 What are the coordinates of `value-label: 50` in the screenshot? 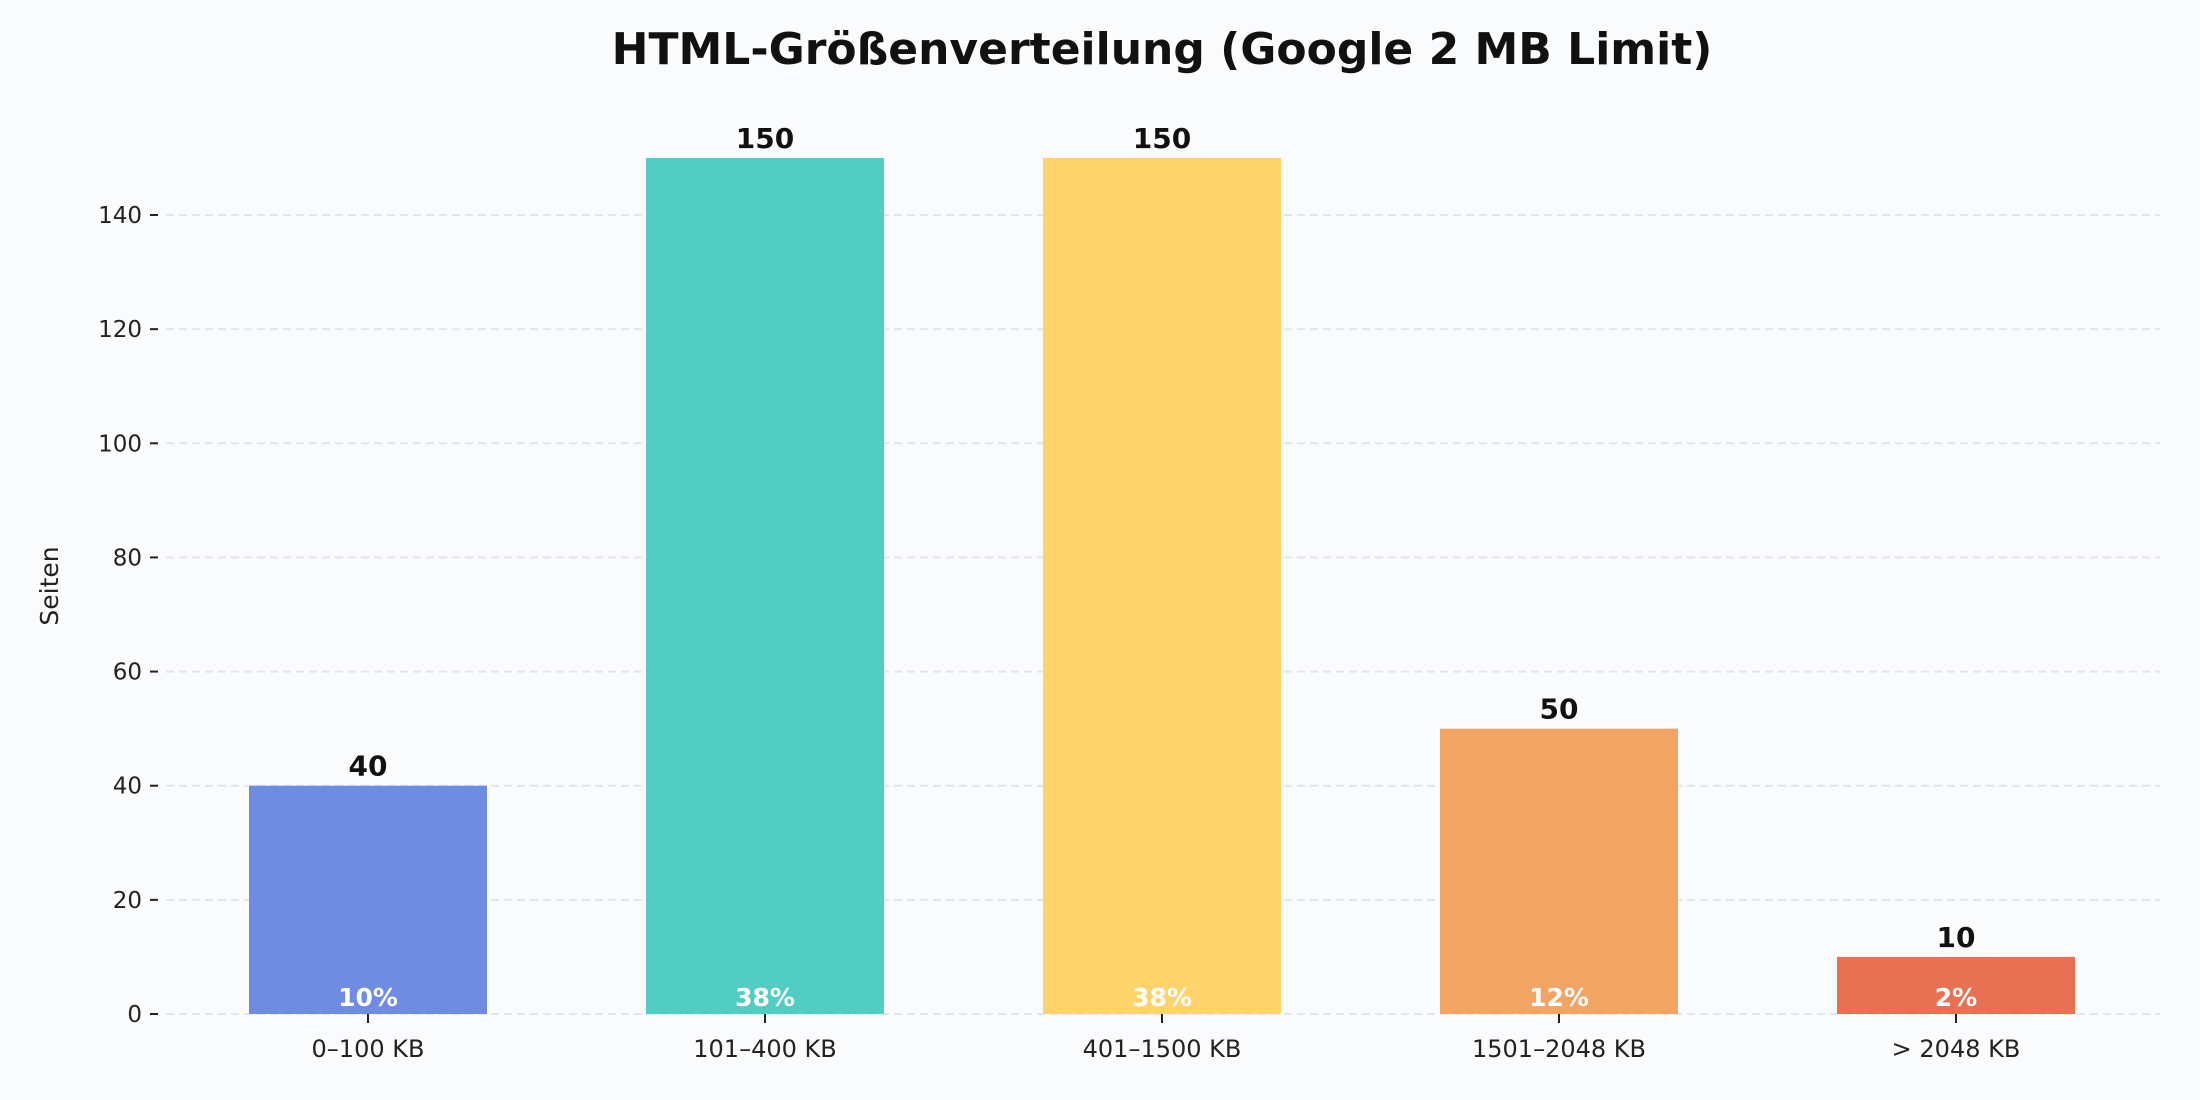 It's located at (1559, 709).